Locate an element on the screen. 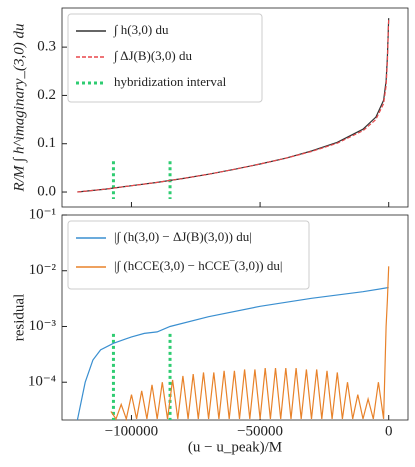  y-tick-label: 0.0 is located at coordinates (46, 191).